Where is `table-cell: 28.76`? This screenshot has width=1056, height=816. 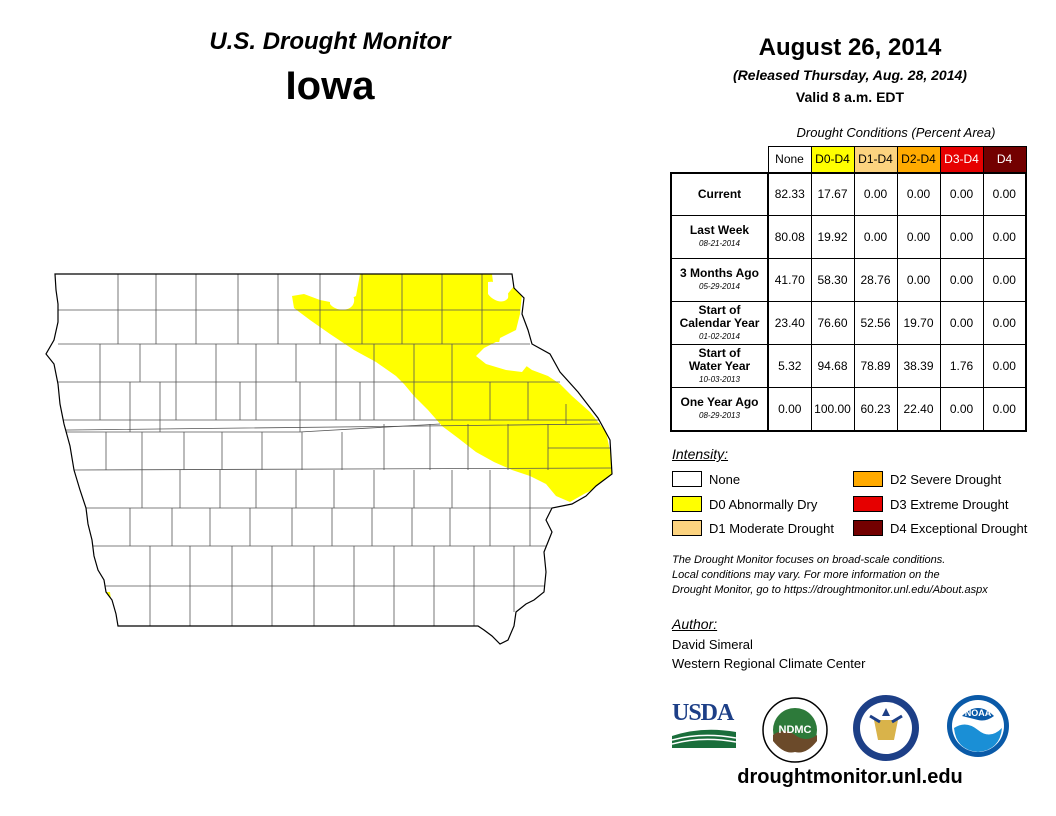 table-cell: 28.76 is located at coordinates (875, 280).